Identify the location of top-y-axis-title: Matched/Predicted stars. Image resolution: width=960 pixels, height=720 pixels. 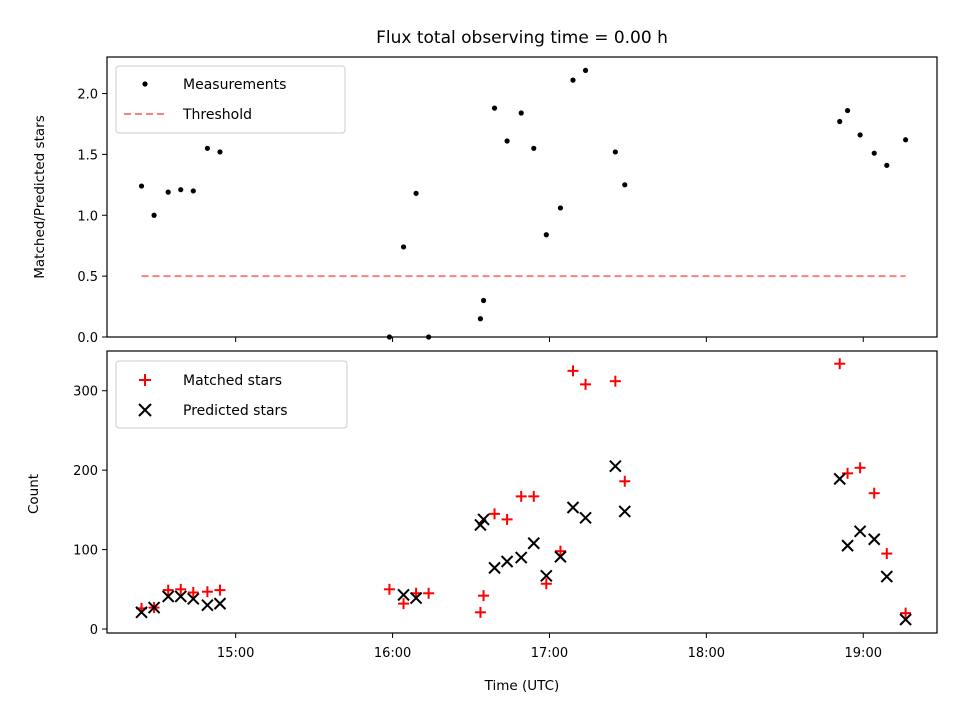
(40, 196).